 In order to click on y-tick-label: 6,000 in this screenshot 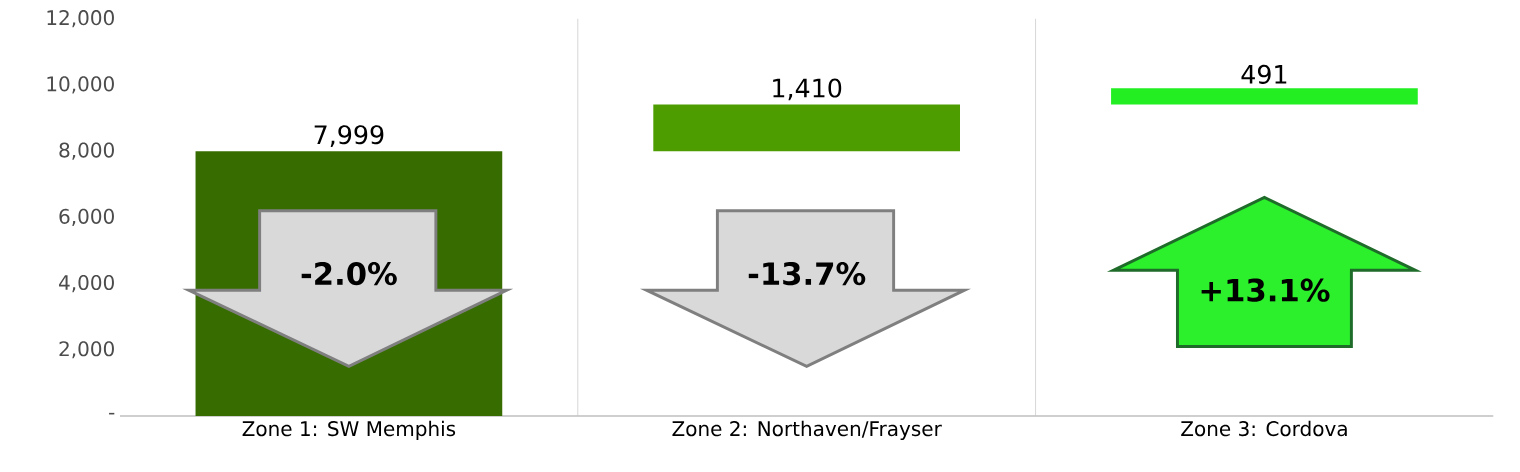, I will do `click(86, 217)`.